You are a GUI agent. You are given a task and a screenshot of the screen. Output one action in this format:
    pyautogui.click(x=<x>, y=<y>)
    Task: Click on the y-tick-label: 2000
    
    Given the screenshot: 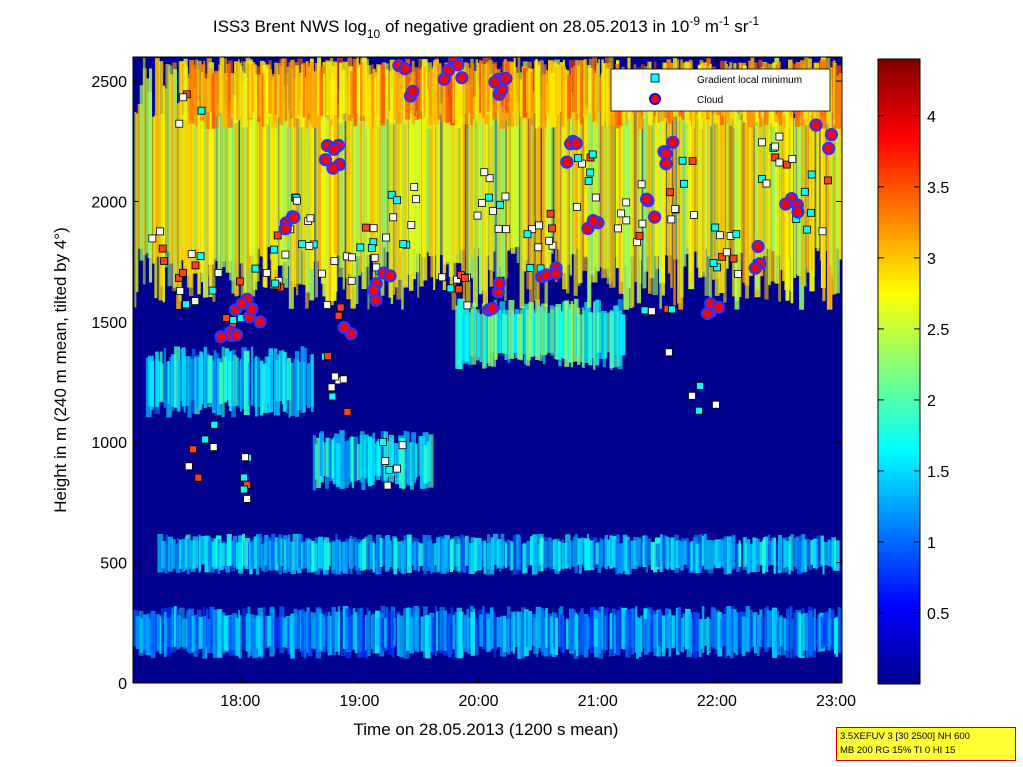 What is the action you would take?
    pyautogui.click(x=109, y=202)
    